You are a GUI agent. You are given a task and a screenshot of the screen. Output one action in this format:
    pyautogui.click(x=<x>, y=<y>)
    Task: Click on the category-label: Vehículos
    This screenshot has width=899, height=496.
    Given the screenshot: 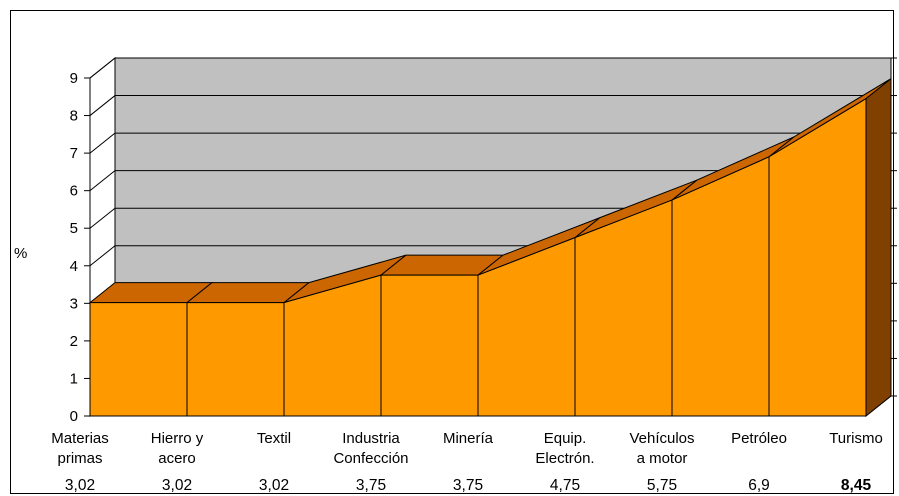 What is the action you would take?
    pyautogui.click(x=661, y=438)
    